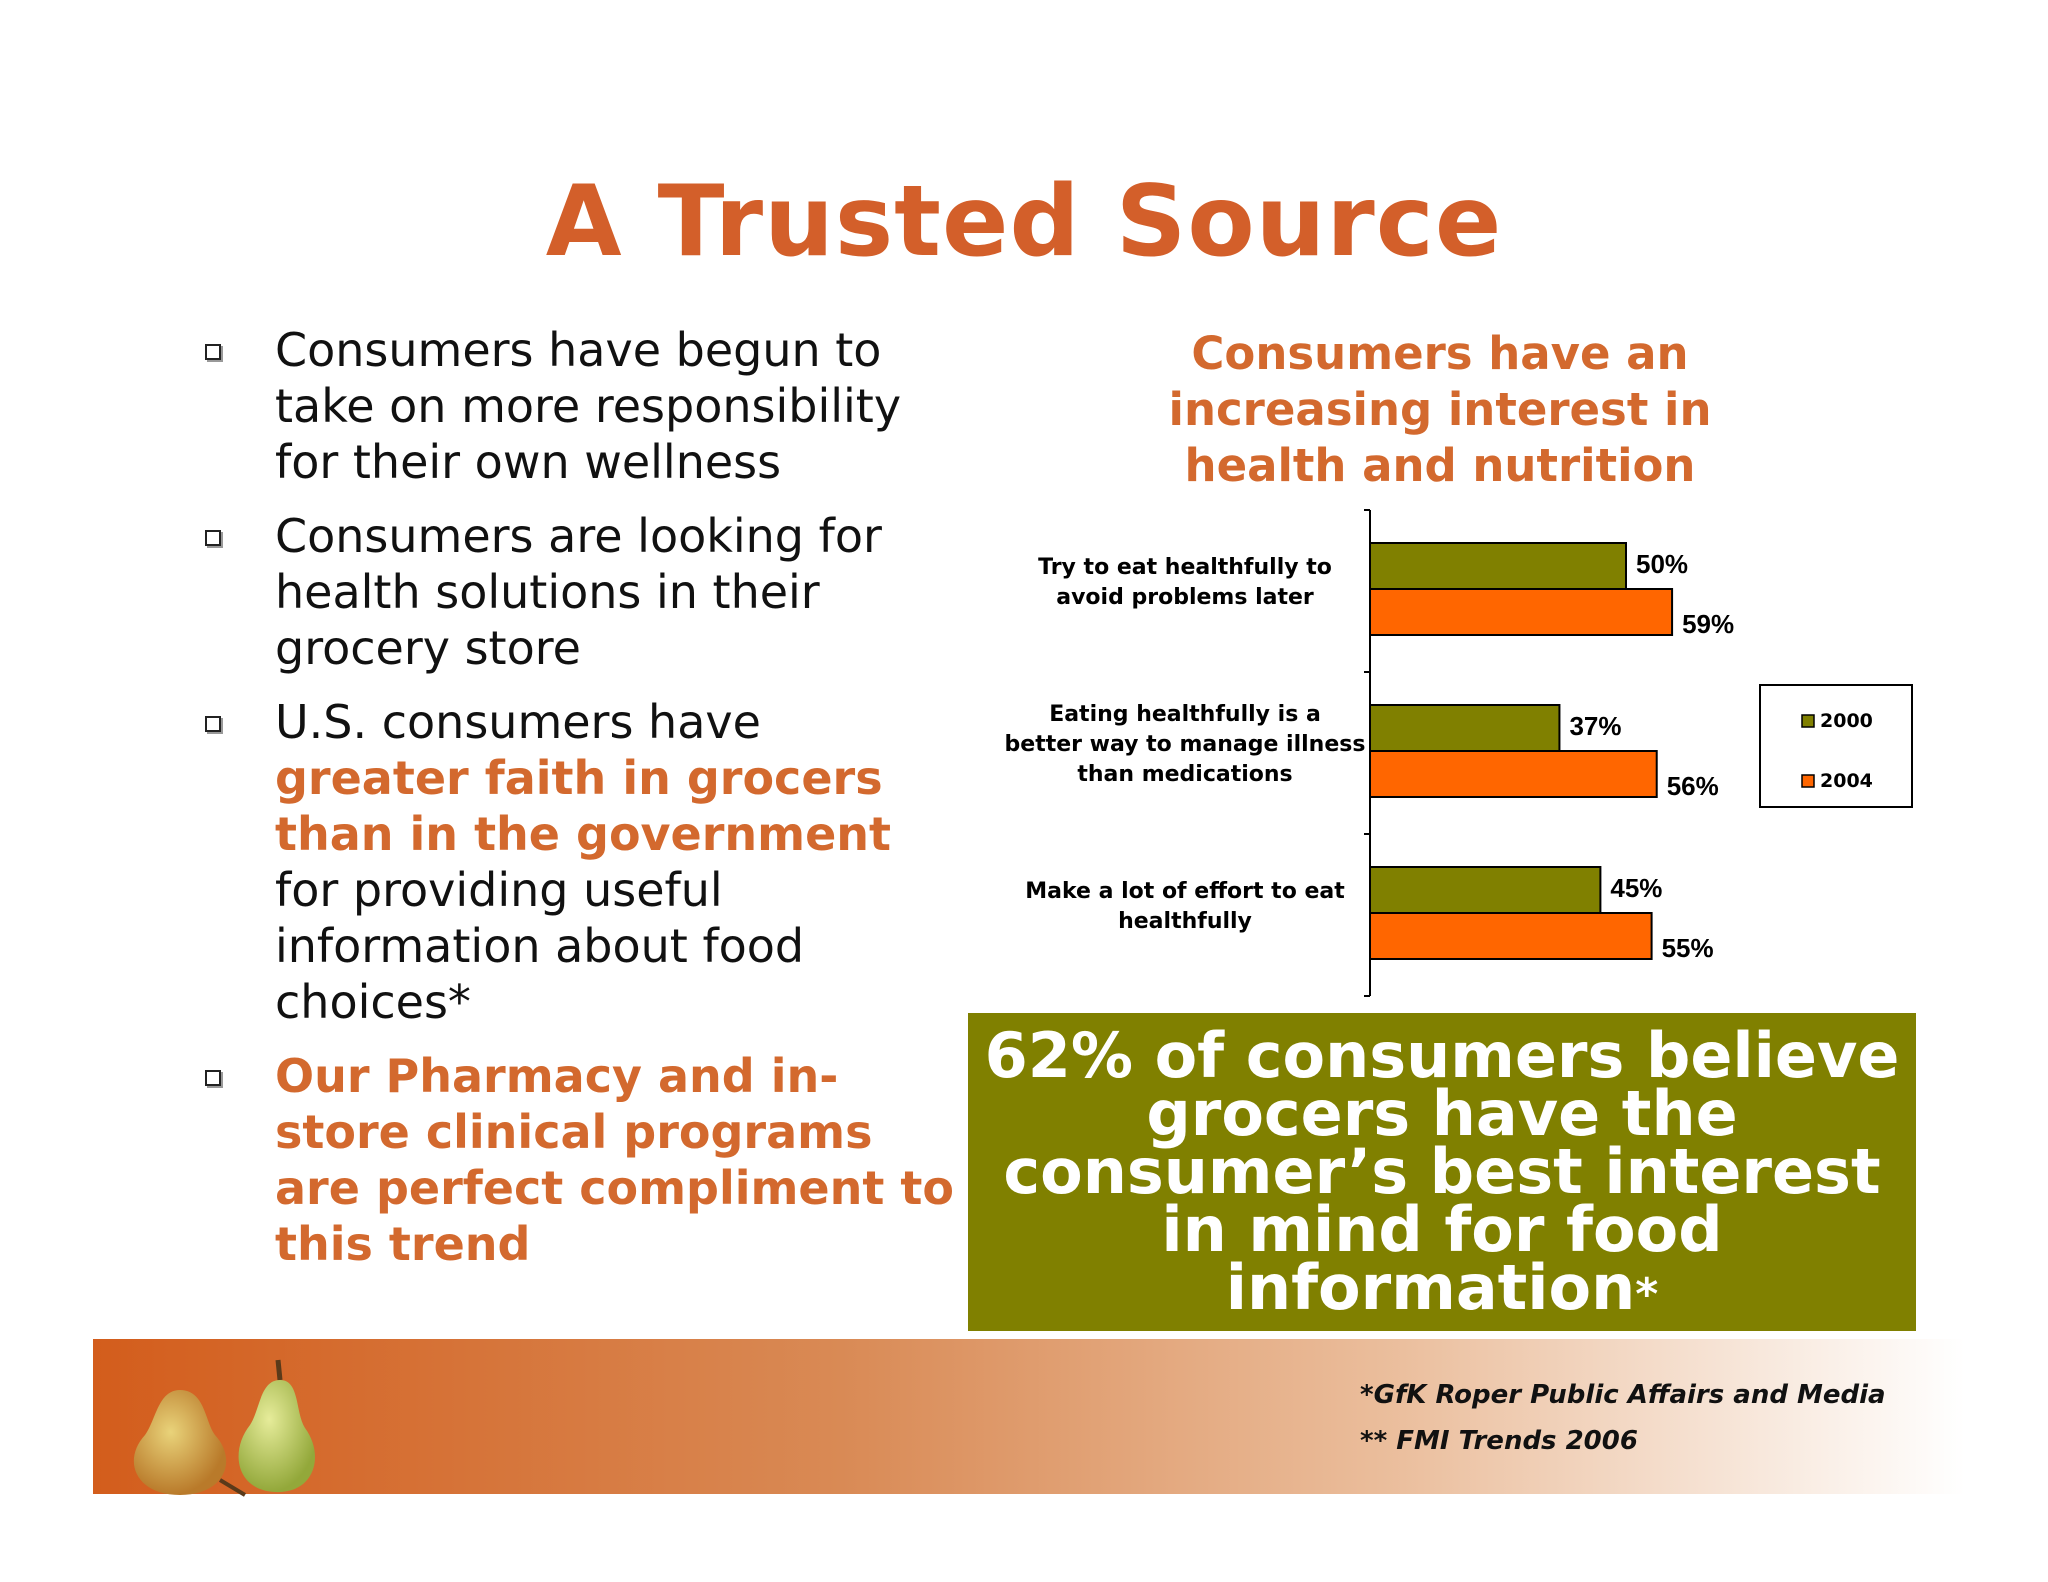 The height and width of the screenshot is (1582, 2048). Describe the element at coordinates (1185, 891) in the screenshot. I see `category-label: Make a lot of effort to eat` at that location.